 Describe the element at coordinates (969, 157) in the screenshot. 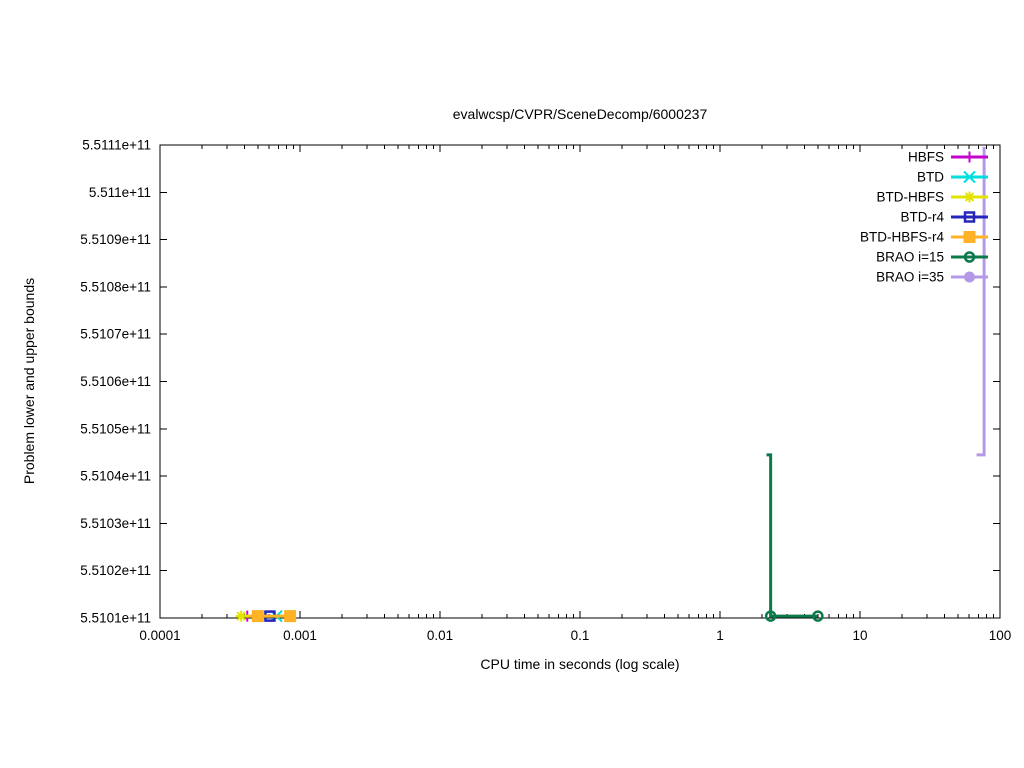

I see `plus-marker` at that location.